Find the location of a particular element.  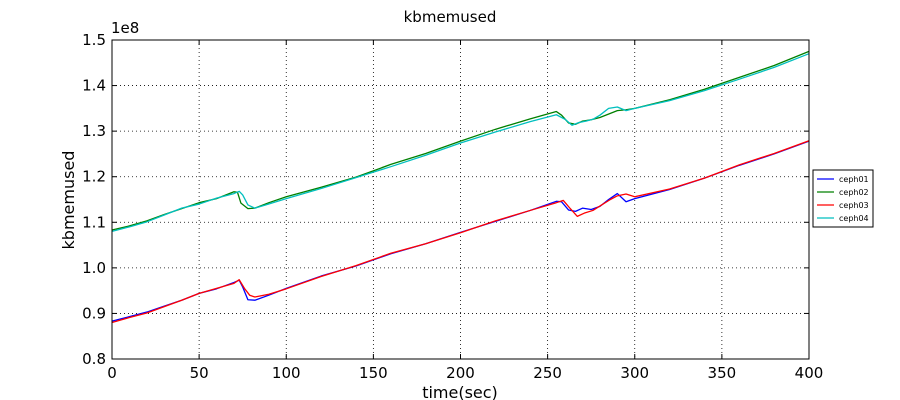

x-tick-label: 50 is located at coordinates (199, 373).